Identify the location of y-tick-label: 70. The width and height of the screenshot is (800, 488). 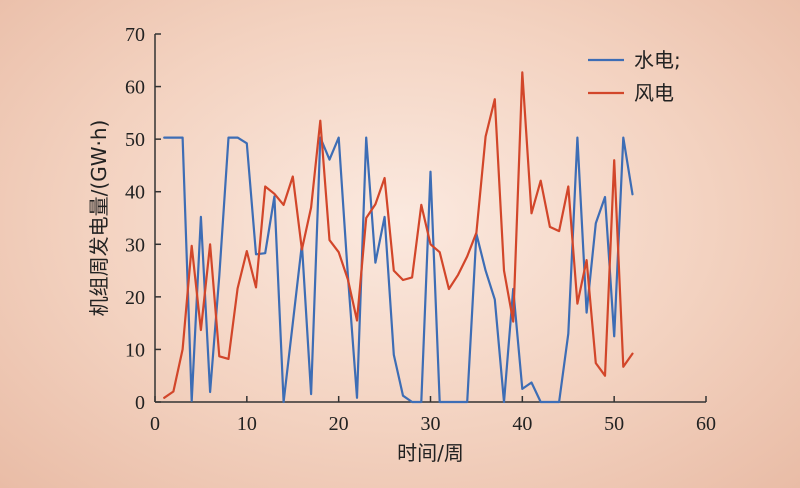
(135, 35).